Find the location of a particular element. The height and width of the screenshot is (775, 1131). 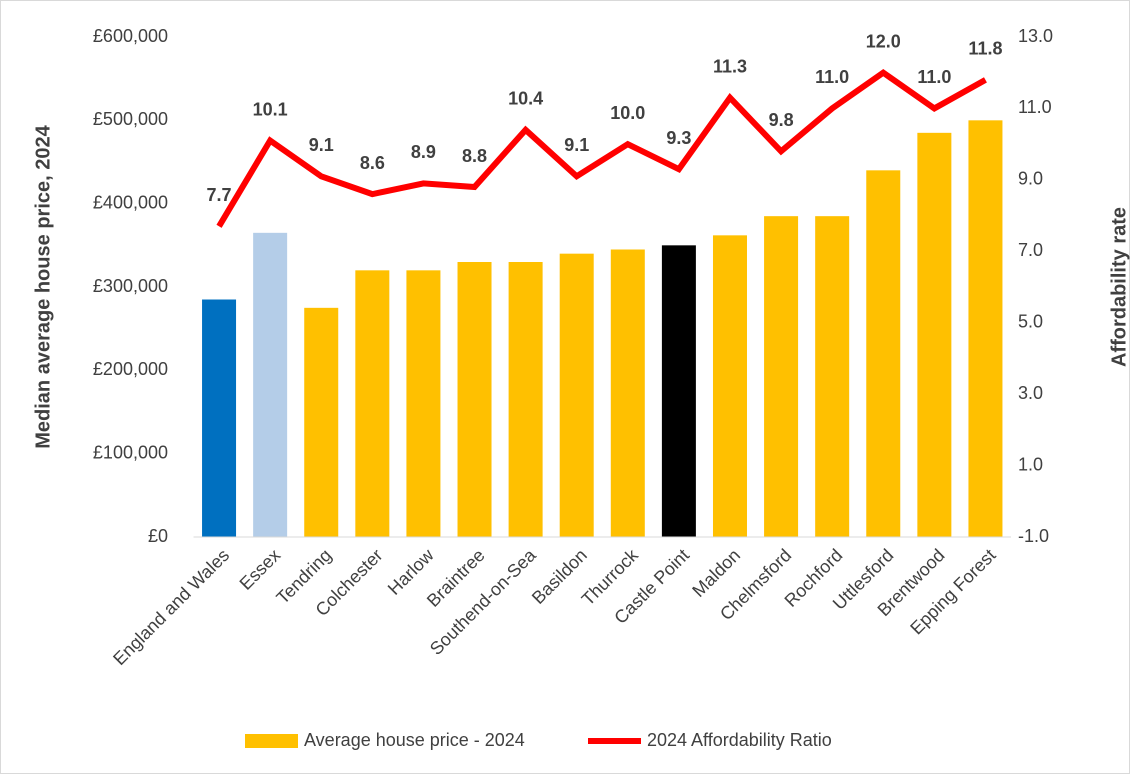

data-label: 8.8 is located at coordinates (474, 156).